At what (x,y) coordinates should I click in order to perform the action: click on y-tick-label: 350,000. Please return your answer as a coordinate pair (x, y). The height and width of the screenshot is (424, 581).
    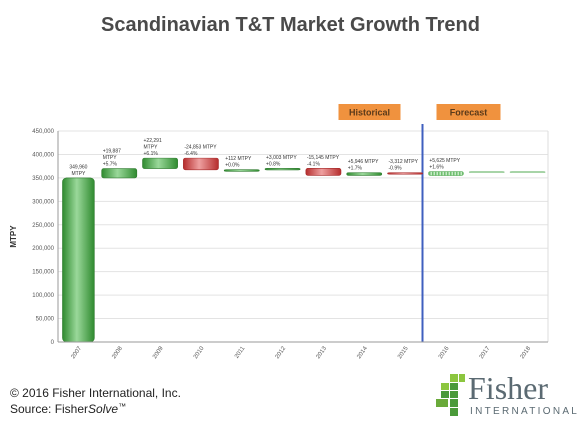
    Looking at the image, I should click on (43, 179).